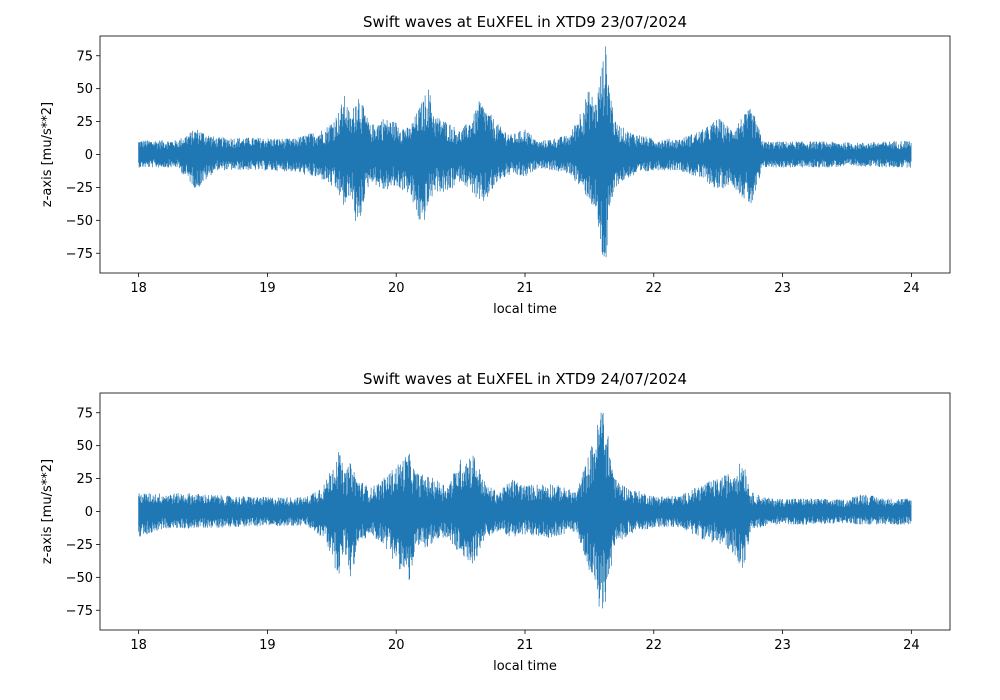 The height and width of the screenshot is (700, 1000). Describe the element at coordinates (83, 155) in the screenshot. I see `y-ticks-top: −75 −50 −25 0 25 50 75` at that location.